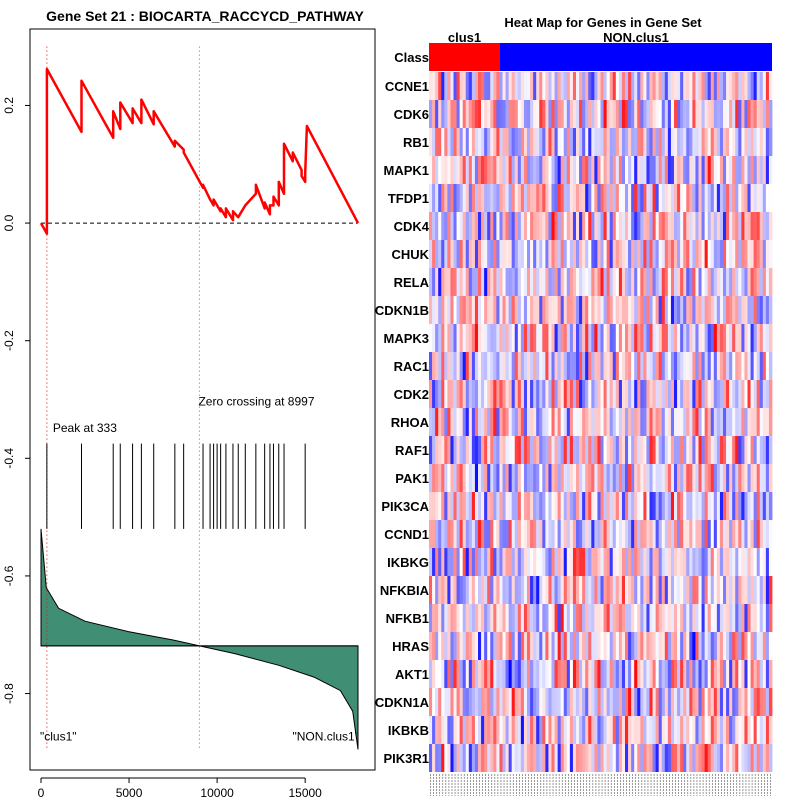  What do you see at coordinates (402, 310) in the screenshot?
I see `gene-label: CDKN1B` at bounding box center [402, 310].